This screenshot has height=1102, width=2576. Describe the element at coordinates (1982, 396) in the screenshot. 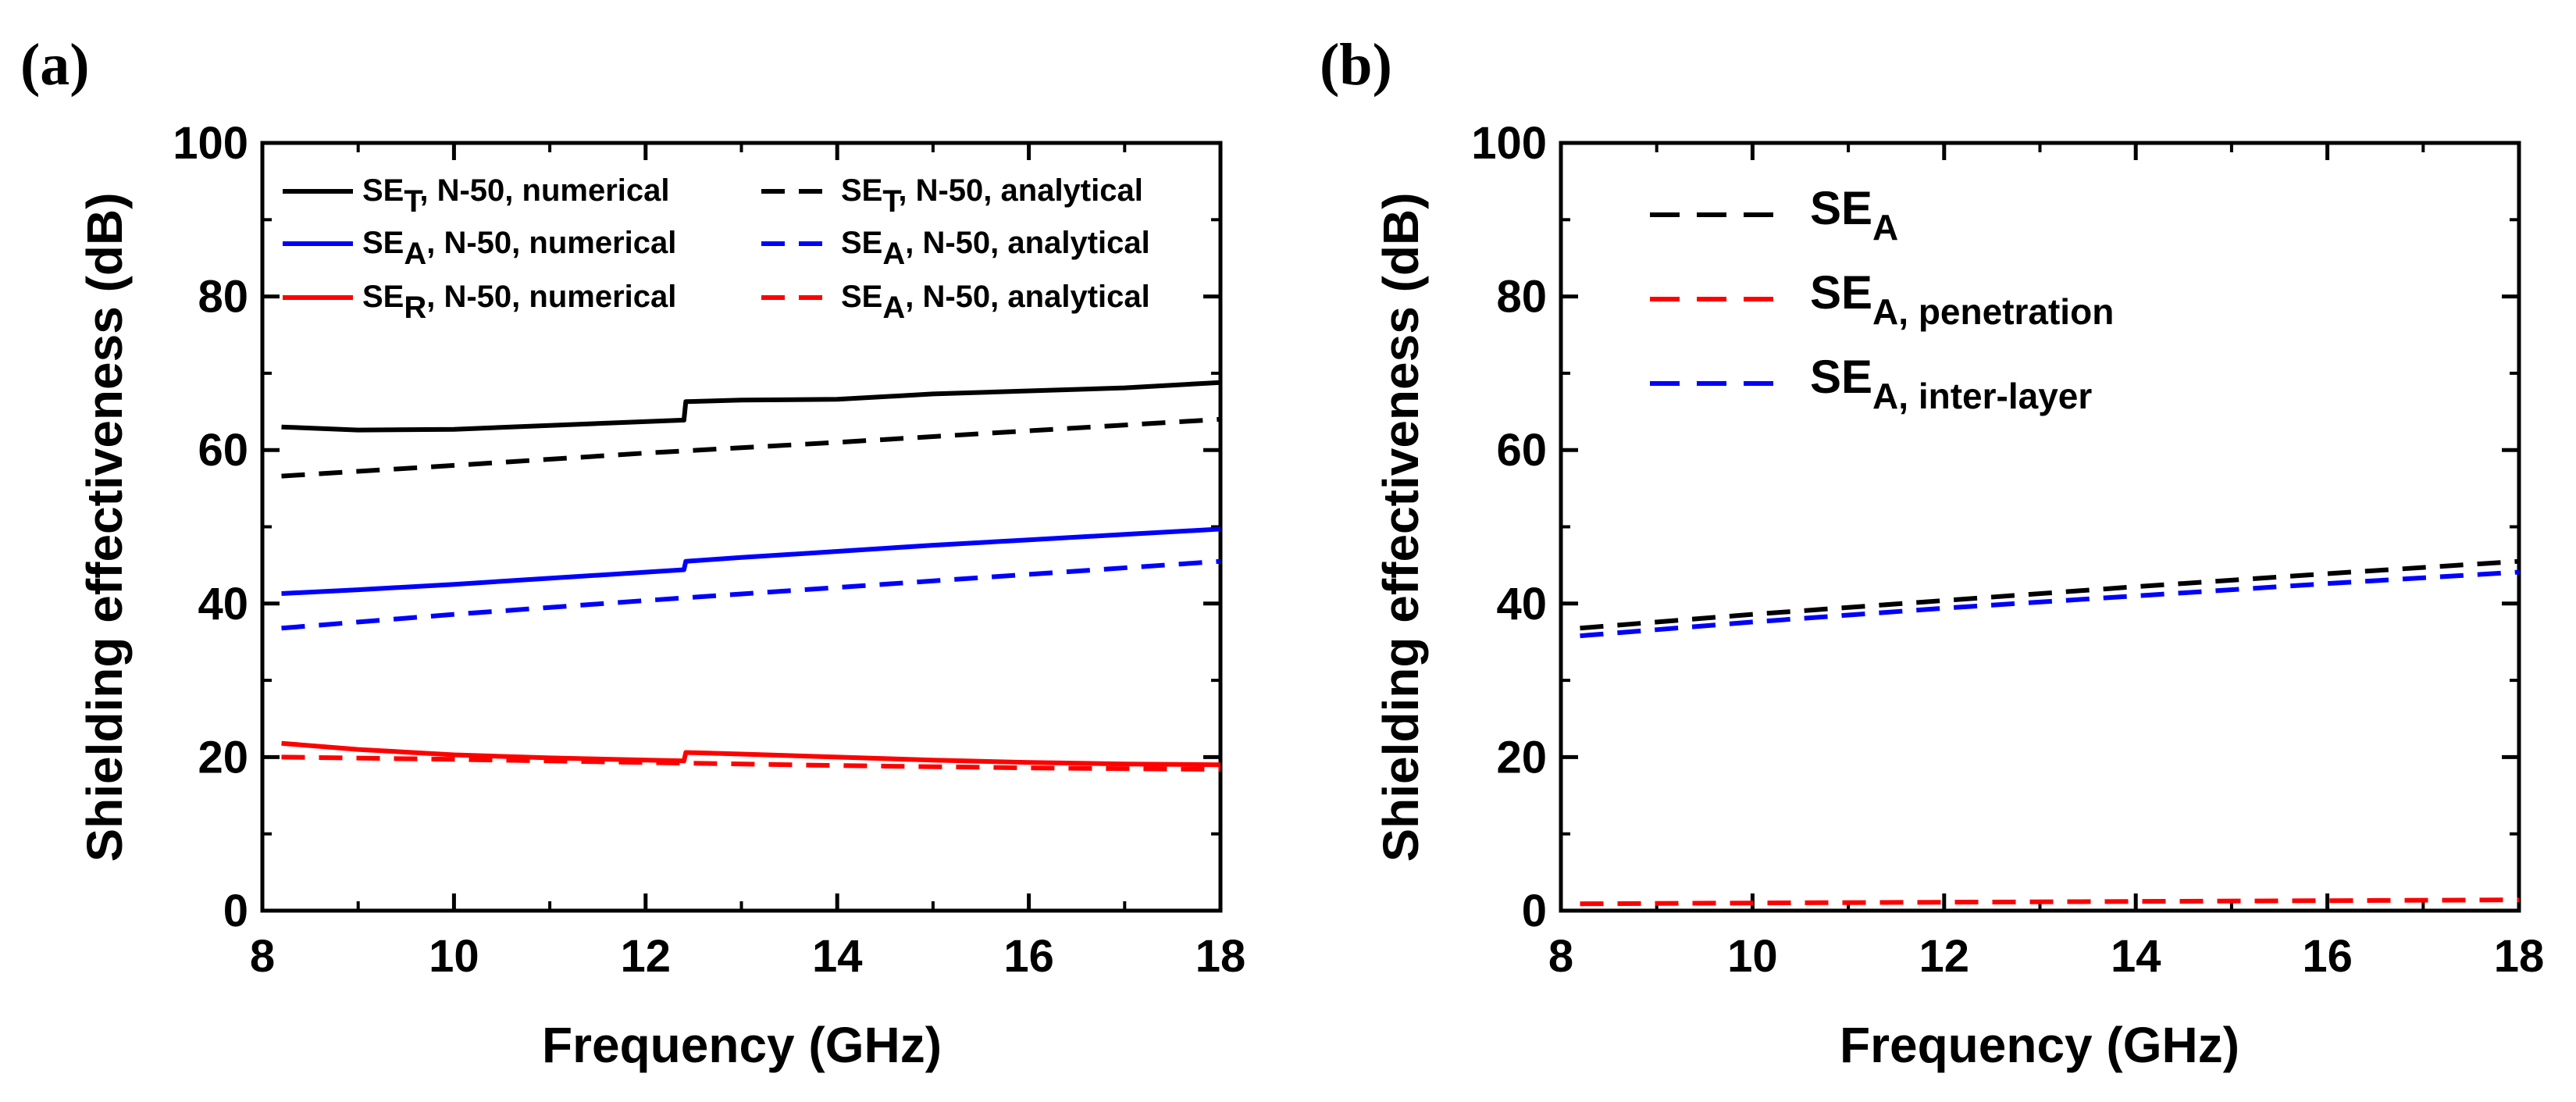

I see `legend-label-subscript: A, inter-layer` at that location.